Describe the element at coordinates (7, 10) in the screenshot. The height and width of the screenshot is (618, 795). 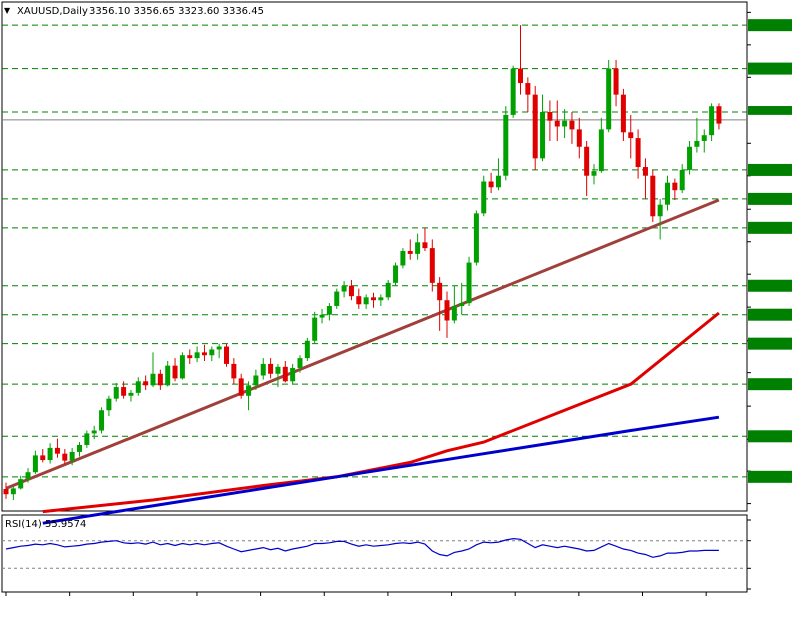
I see `header-arrow: ▼` at that location.